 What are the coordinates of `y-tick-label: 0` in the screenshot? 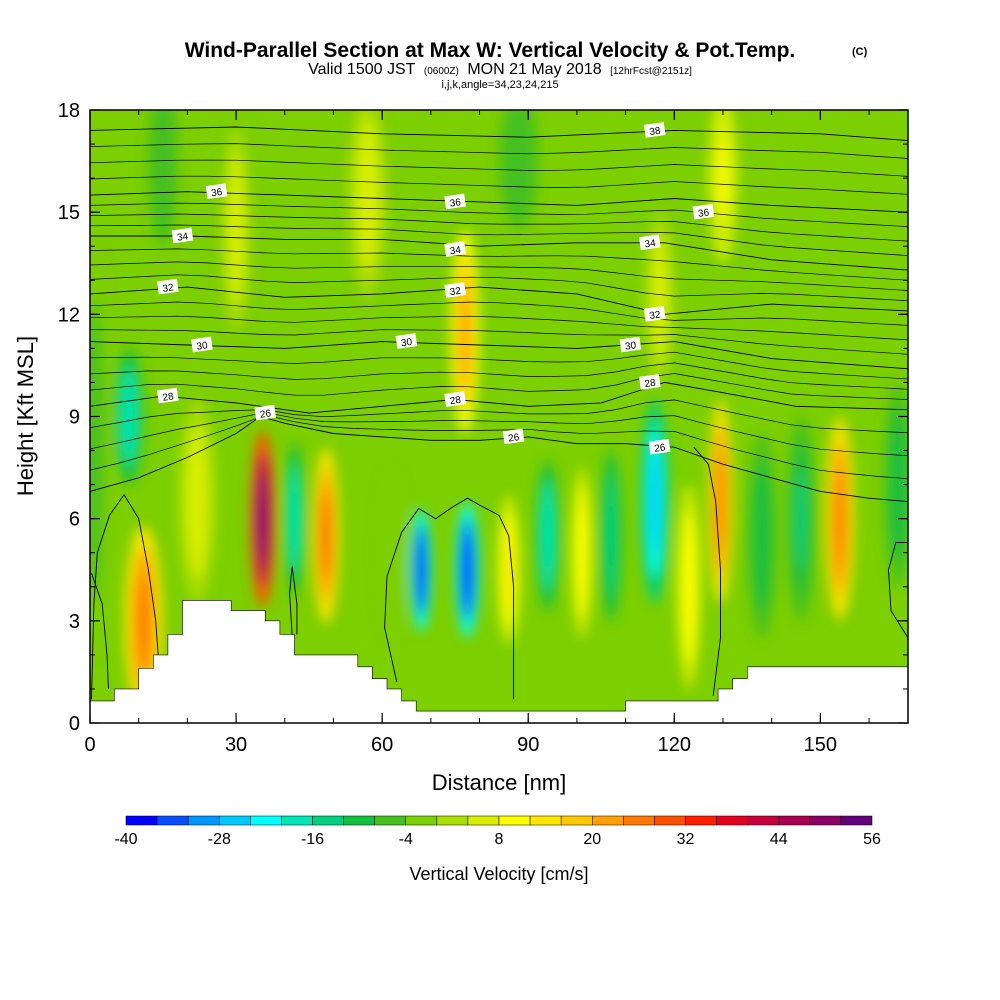 It's located at (74, 724).